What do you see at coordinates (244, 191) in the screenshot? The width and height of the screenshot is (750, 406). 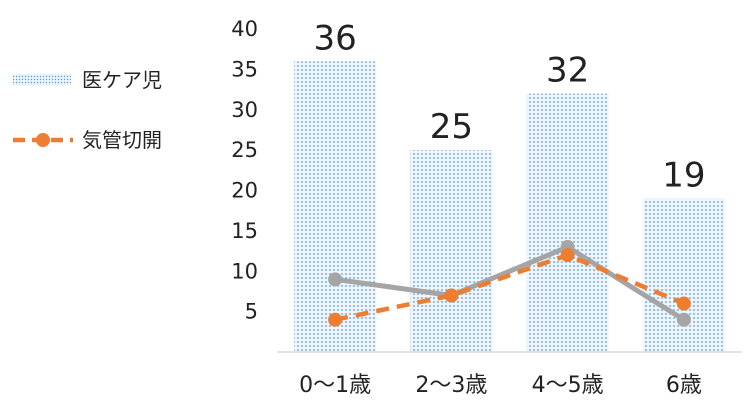 I see `y-tick-label: 20` at bounding box center [244, 191].